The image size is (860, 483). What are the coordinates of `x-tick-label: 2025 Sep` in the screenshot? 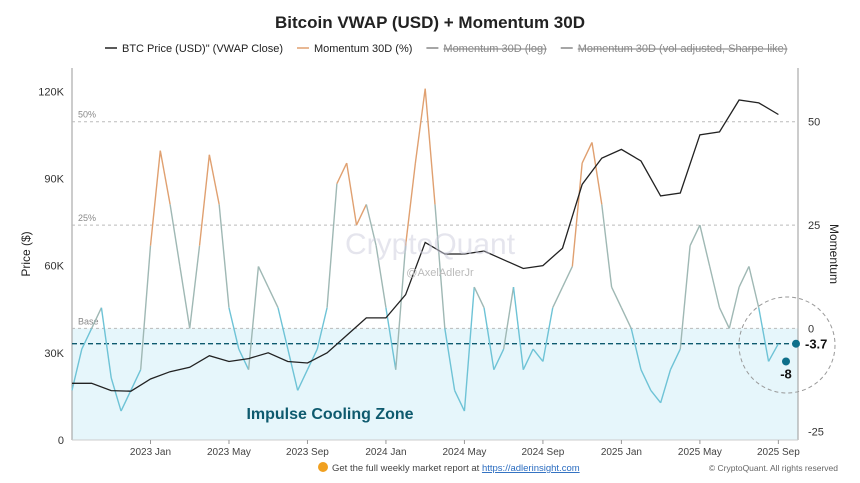 It's located at (778, 452).